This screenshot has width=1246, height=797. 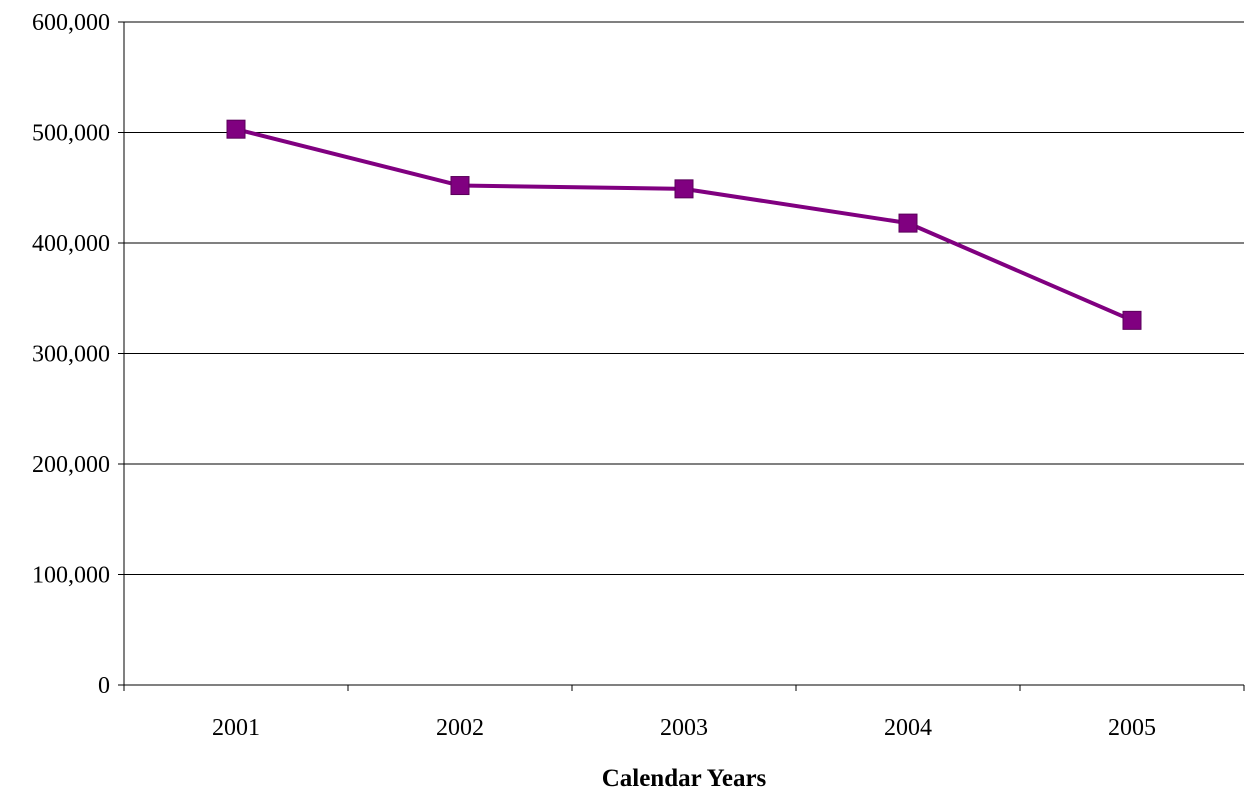 I want to click on y-tick-label: 600,000, so click(x=71, y=23).